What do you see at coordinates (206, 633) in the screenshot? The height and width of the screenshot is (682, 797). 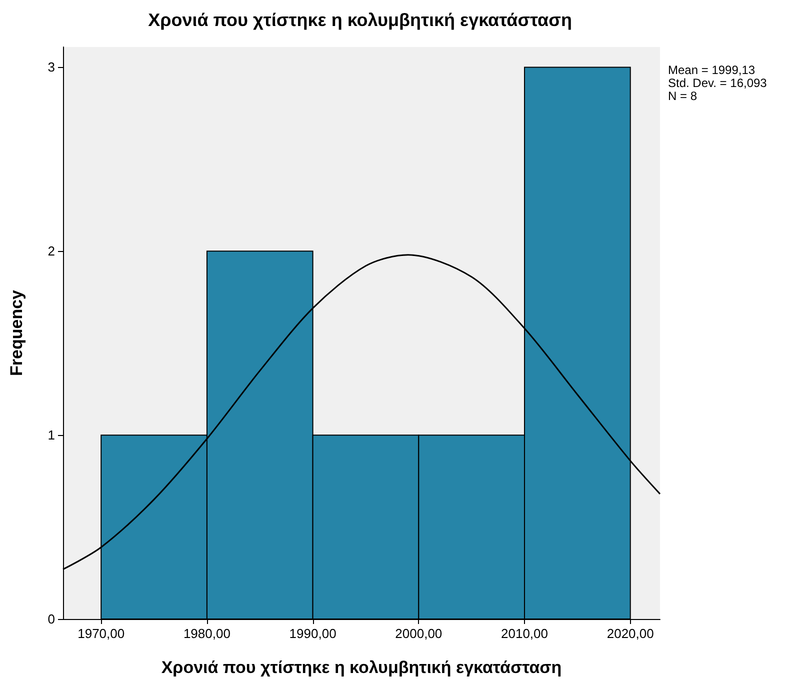 I see `x-tick-label: 1980,00` at bounding box center [206, 633].